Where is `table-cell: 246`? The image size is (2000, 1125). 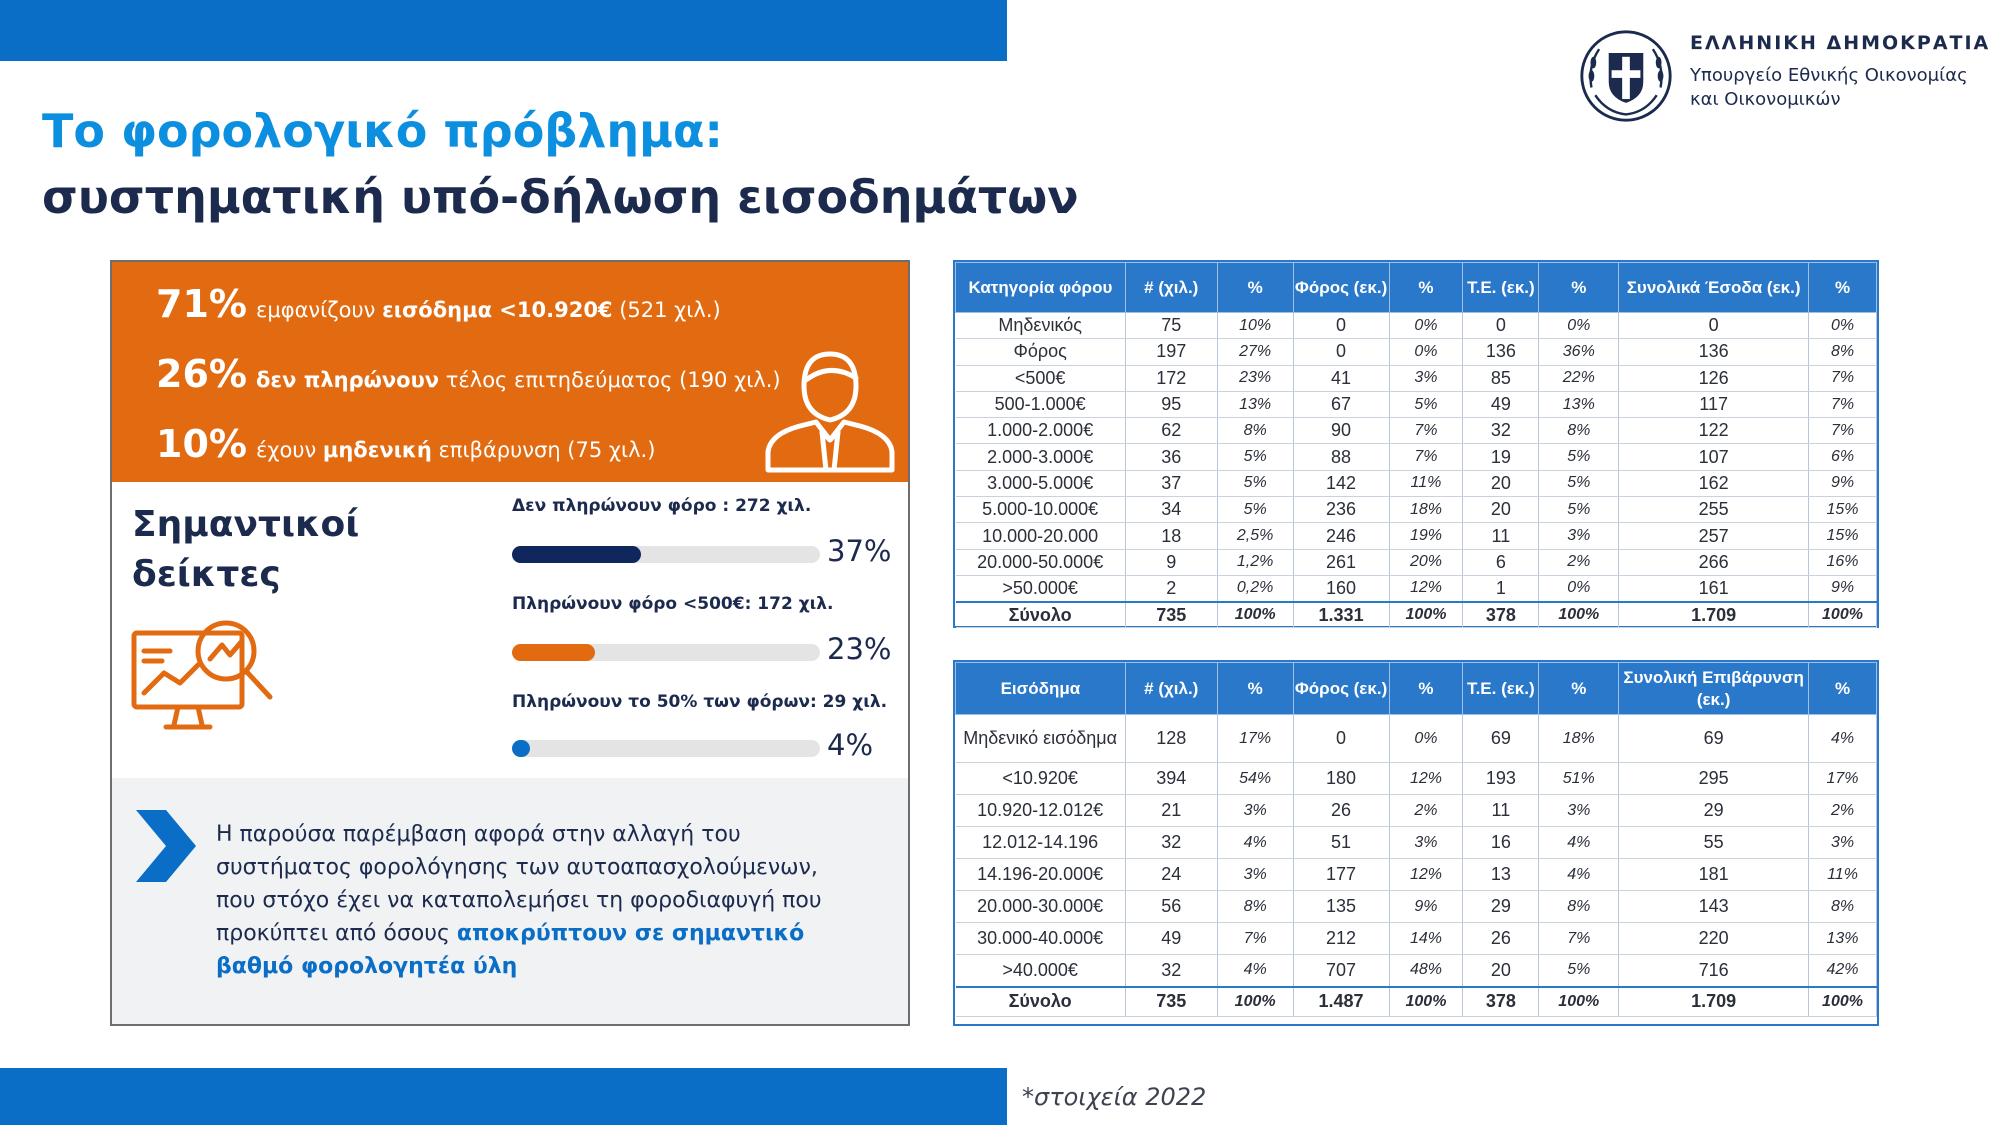
table-cell: 246 is located at coordinates (1341, 536).